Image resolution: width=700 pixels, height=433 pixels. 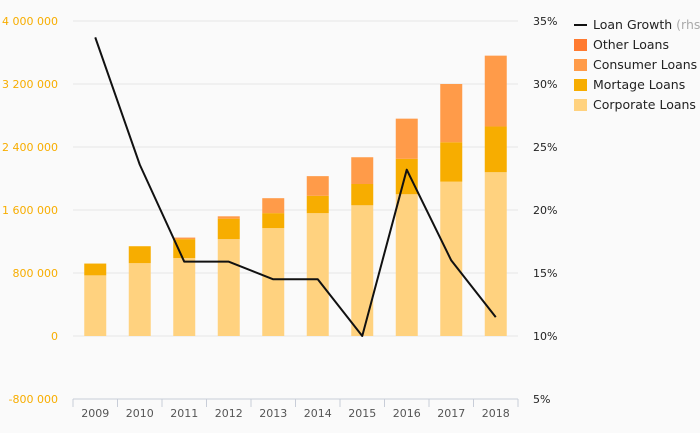 What do you see at coordinates (545, 273) in the screenshot?
I see `y-right-tick-label: 15%` at bounding box center [545, 273].